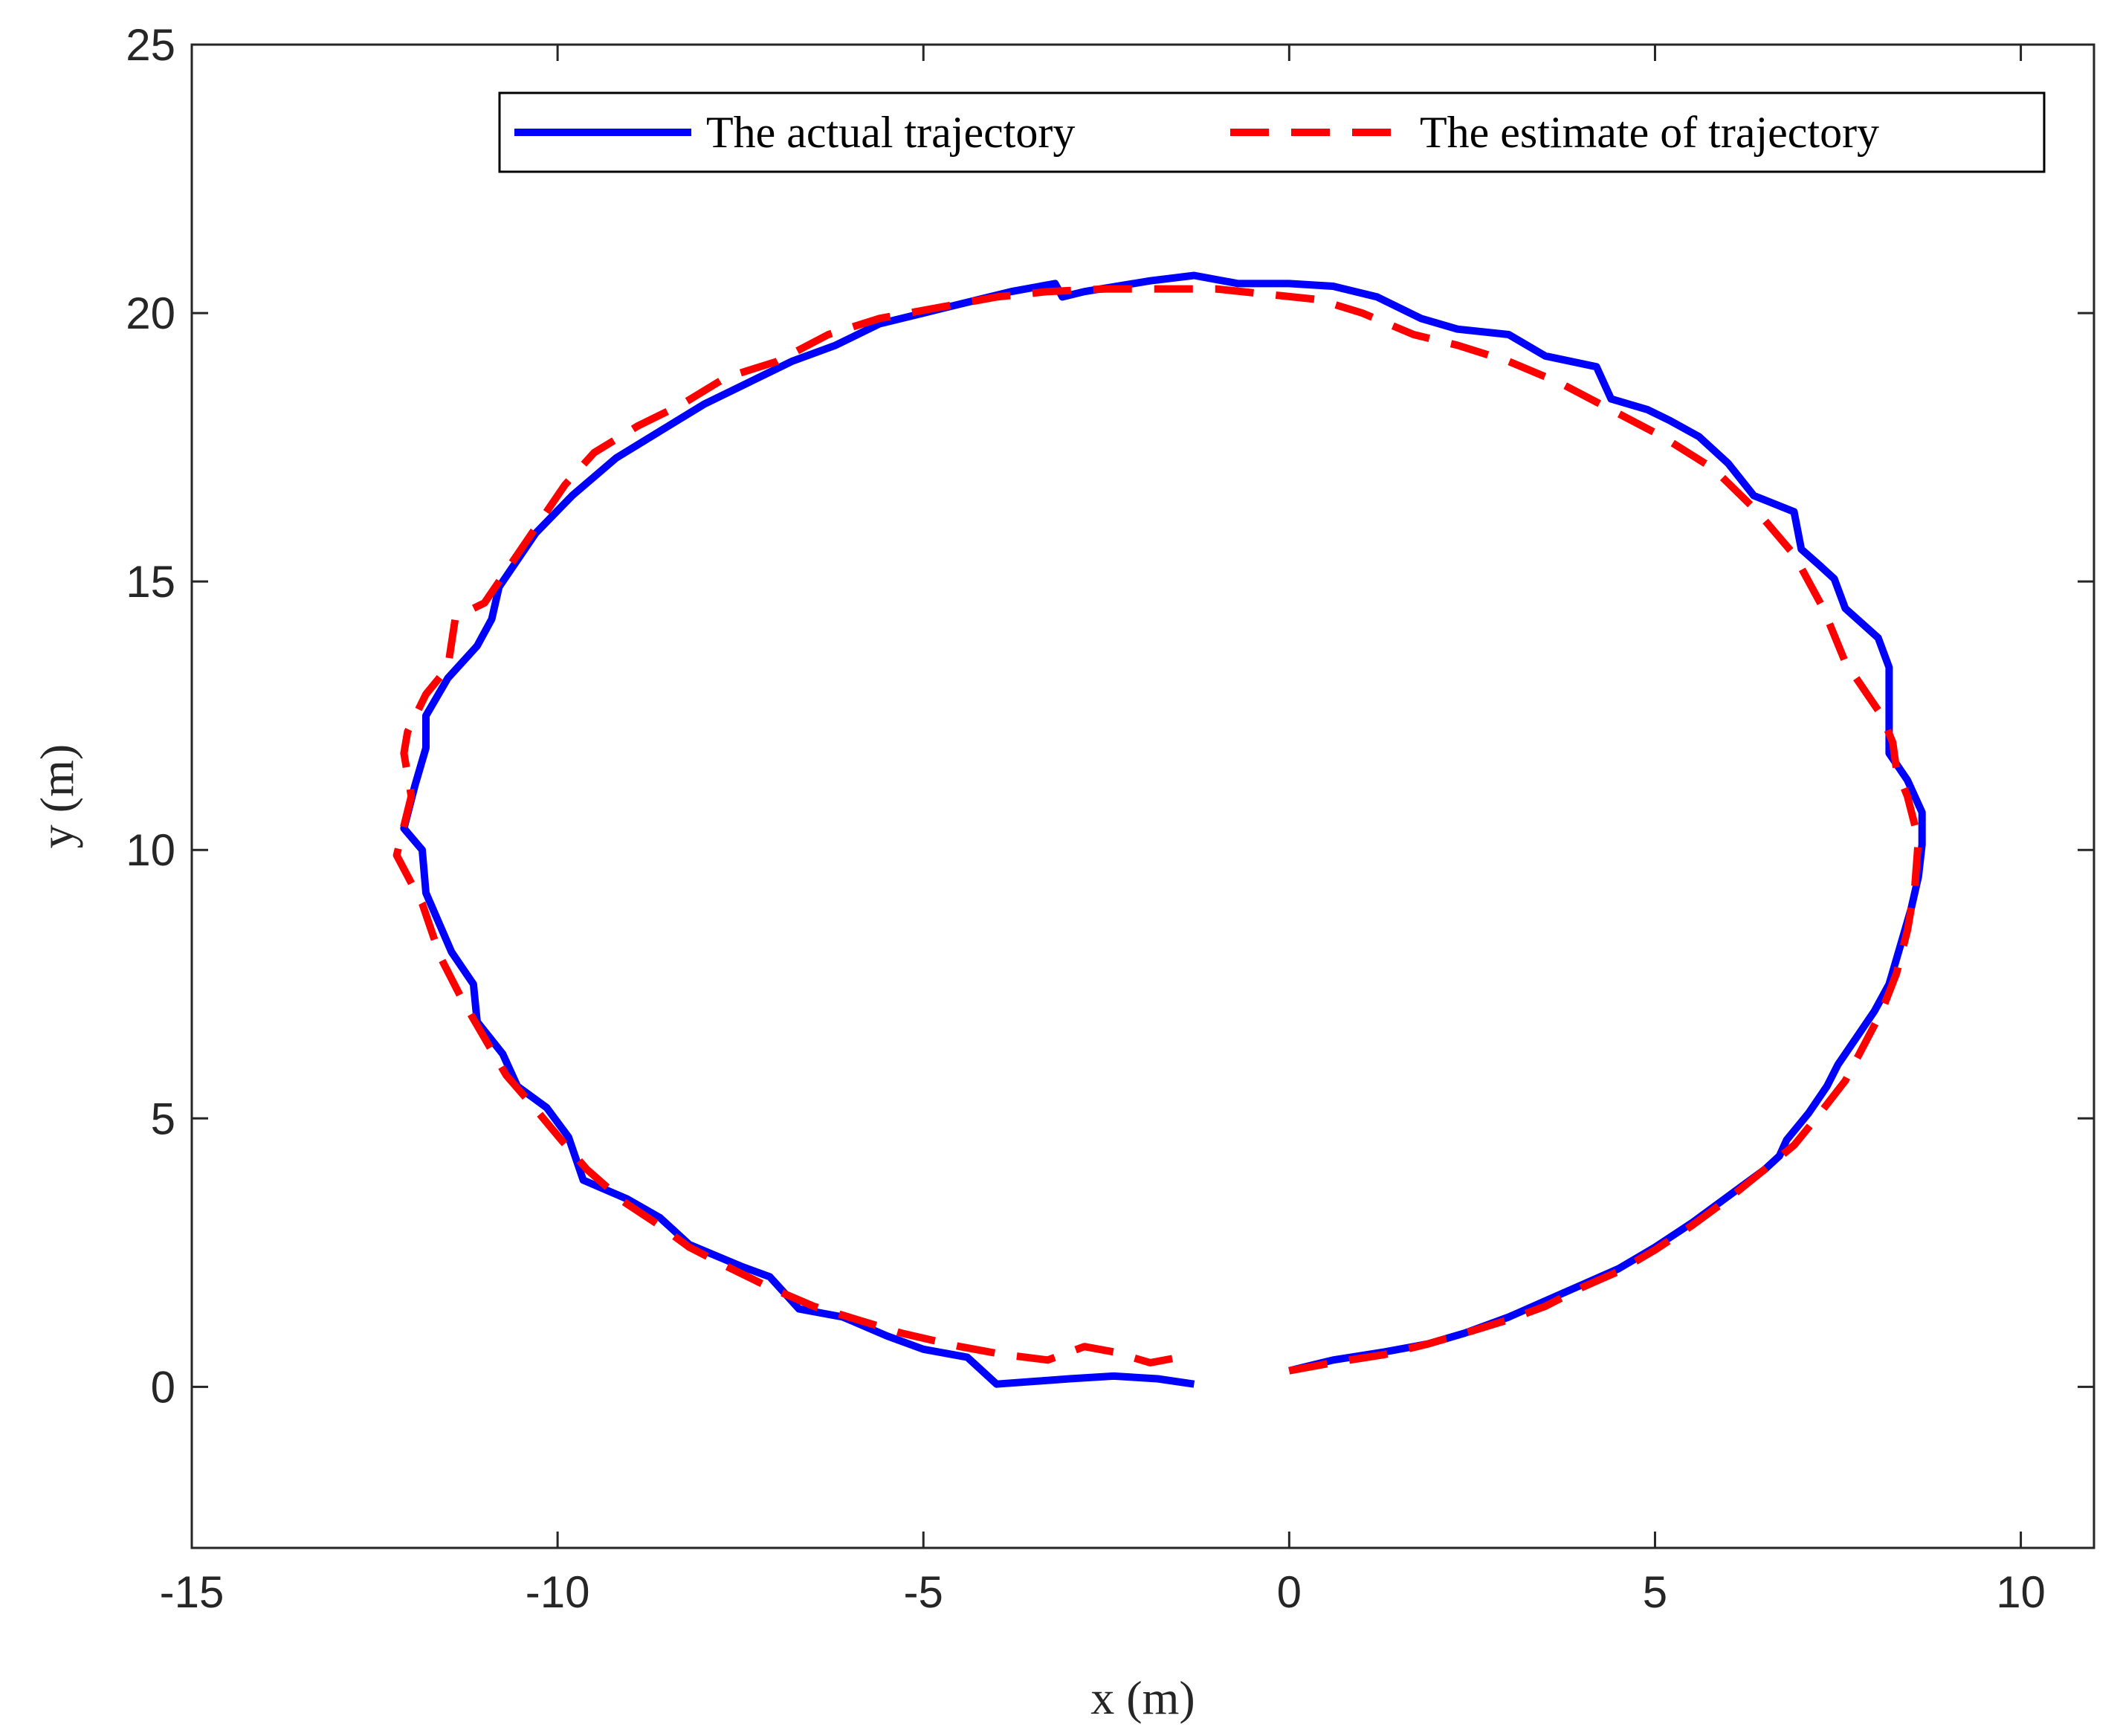  Describe the element at coordinates (163, 1118) in the screenshot. I see `y-tick-label: 5` at that location.